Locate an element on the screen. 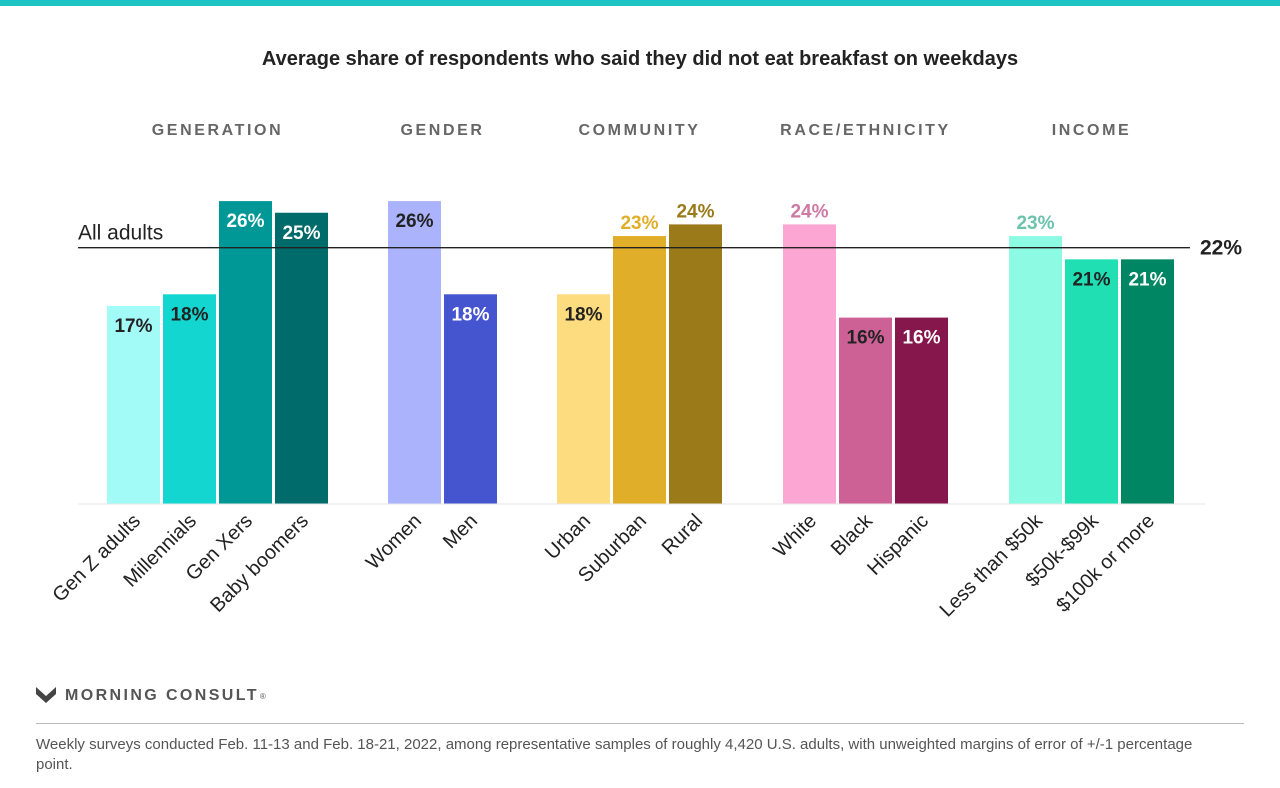 This screenshot has width=1280, height=788. bar-50k-99k is located at coordinates (1091, 381).